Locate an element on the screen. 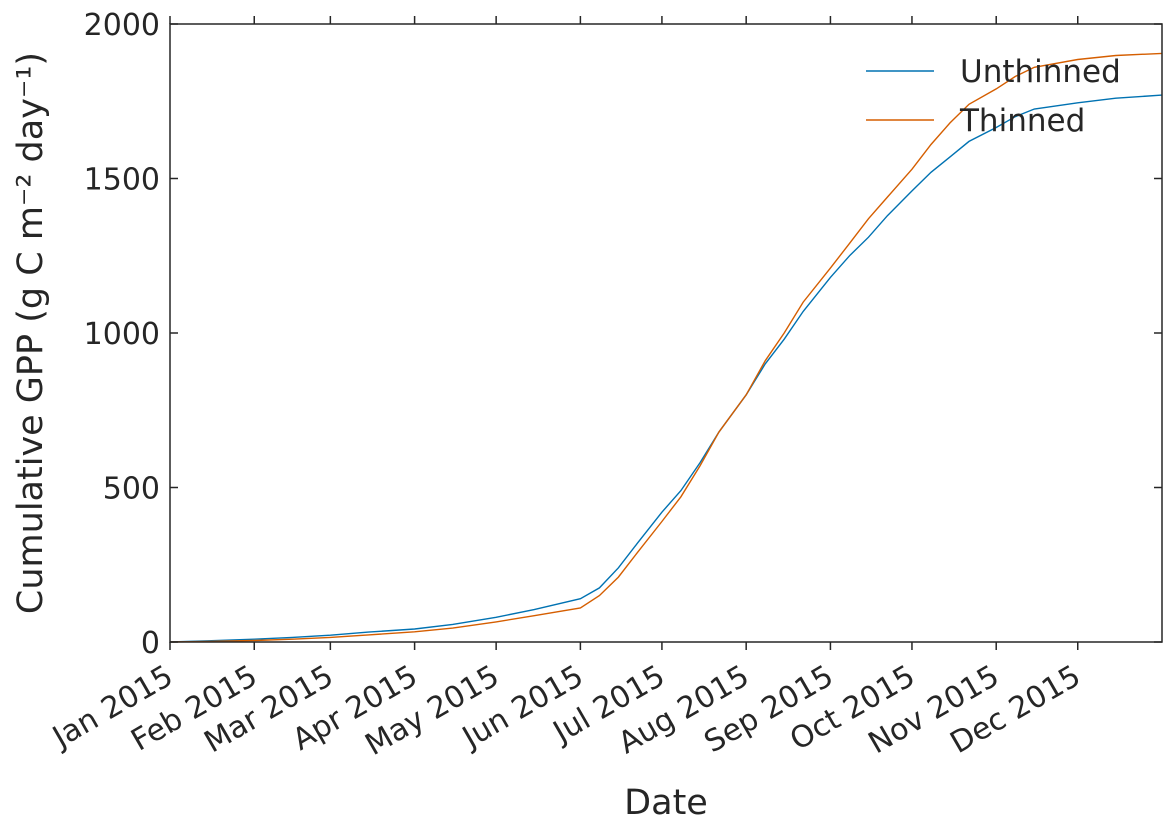 Image resolution: width=1172 pixels, height=831 pixels. y-tick-label: 1000 is located at coordinates (122, 334).